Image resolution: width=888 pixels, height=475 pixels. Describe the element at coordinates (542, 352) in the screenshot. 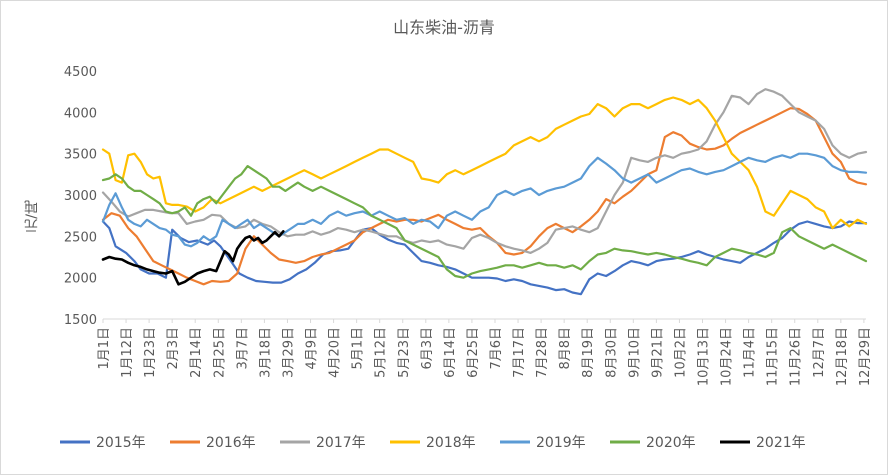

I see `x-tick-label: 7月28日` at that location.